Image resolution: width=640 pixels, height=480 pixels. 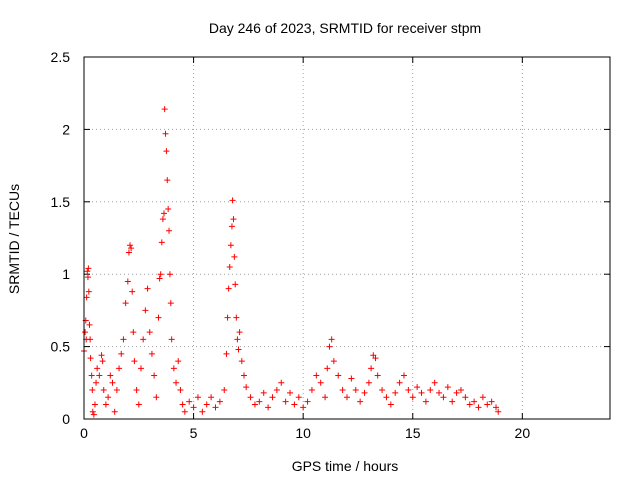 What do you see at coordinates (523, 433) in the screenshot?
I see `x-tick-label: 20` at bounding box center [523, 433].